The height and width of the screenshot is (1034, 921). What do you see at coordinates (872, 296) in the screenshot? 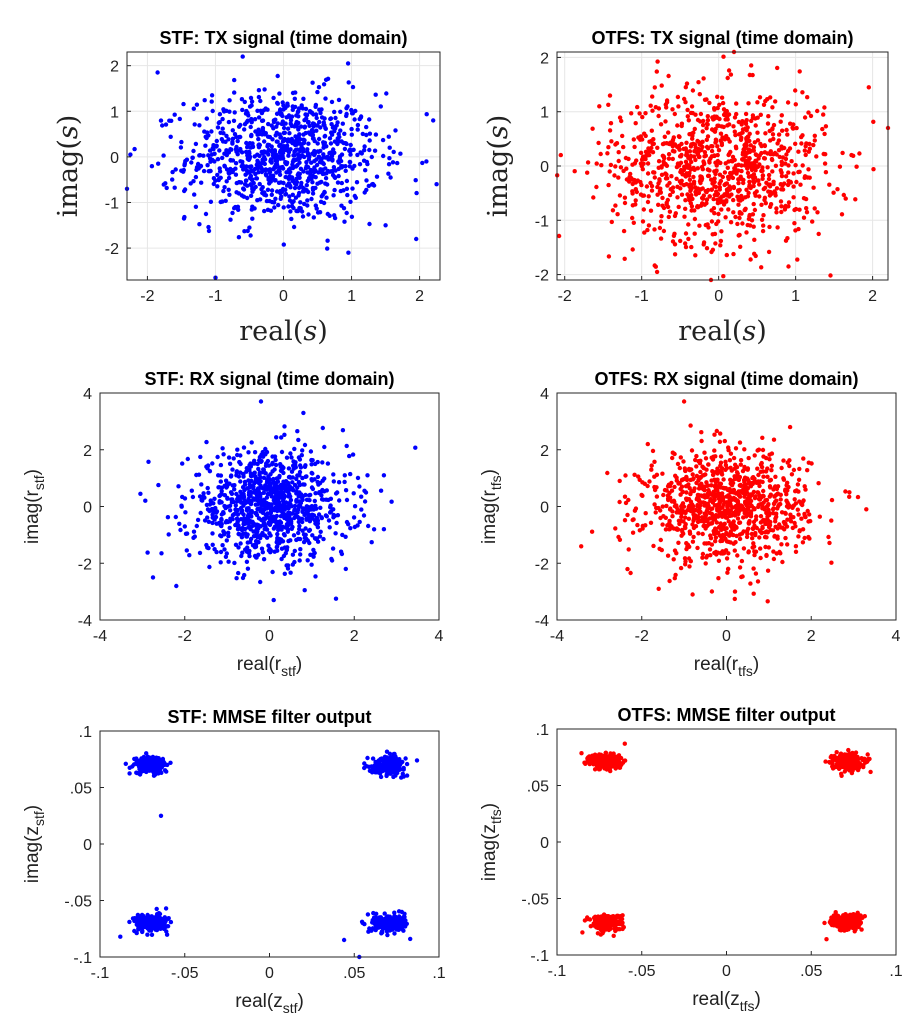
I see `x-tick-label: 2` at bounding box center [872, 296].